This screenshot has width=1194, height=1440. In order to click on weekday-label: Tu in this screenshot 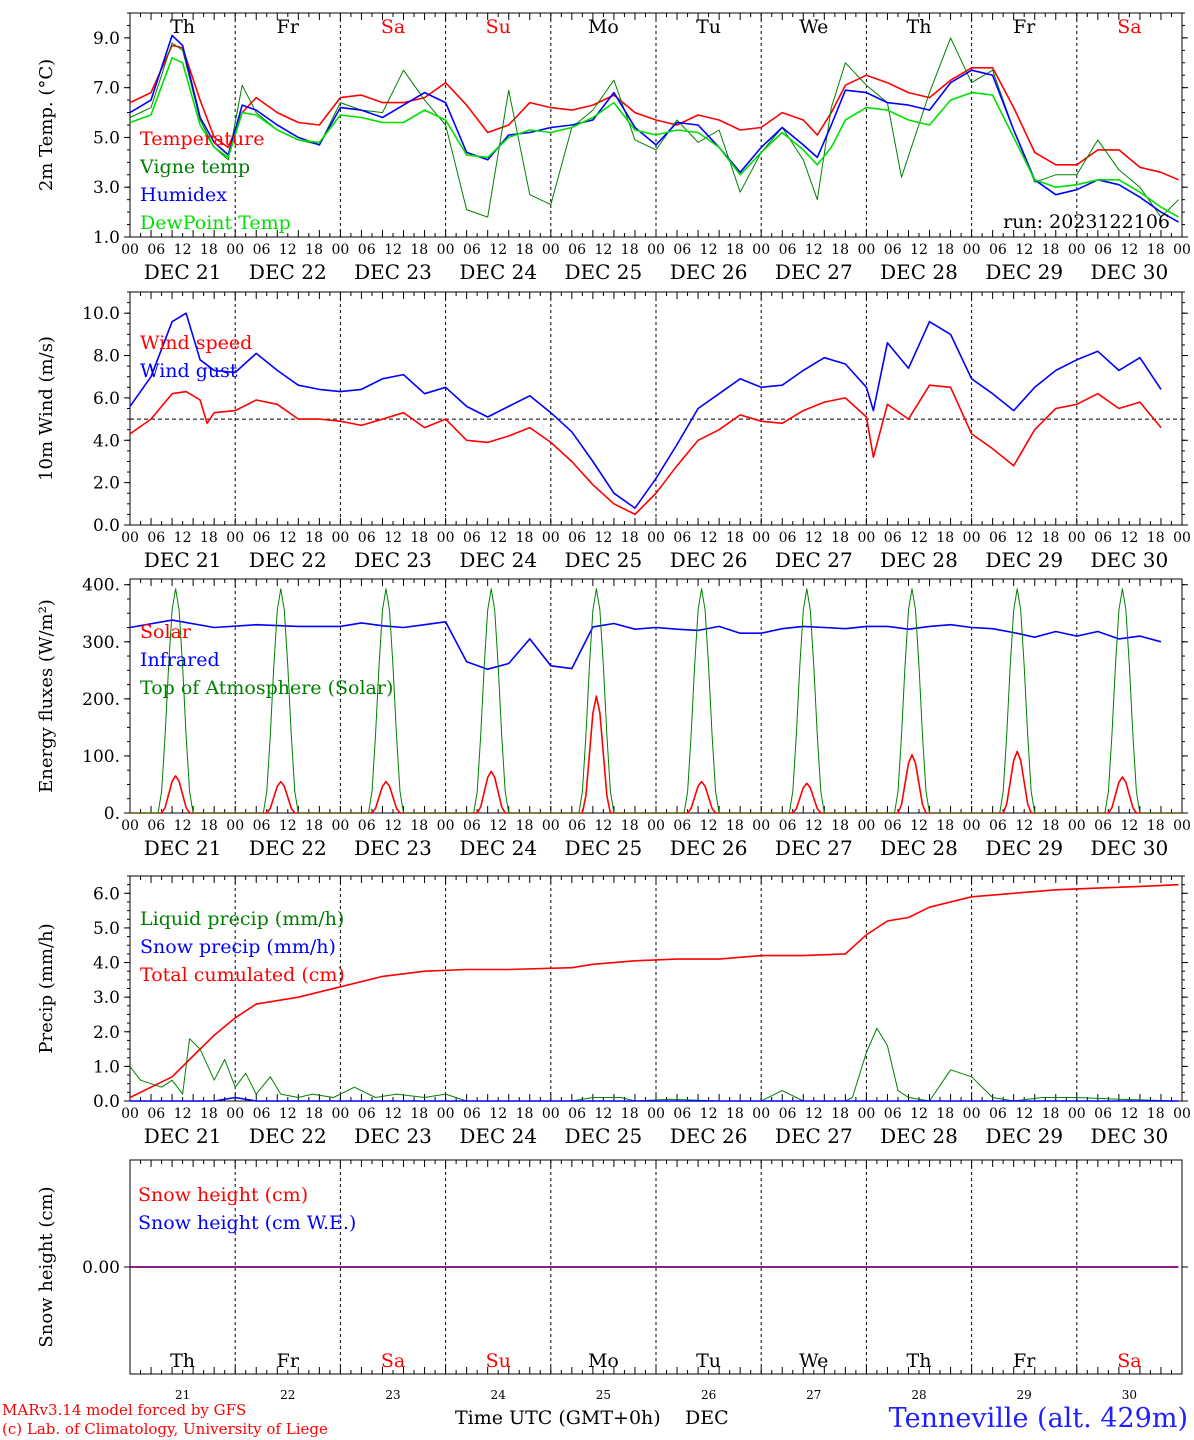, I will do `click(708, 27)`.